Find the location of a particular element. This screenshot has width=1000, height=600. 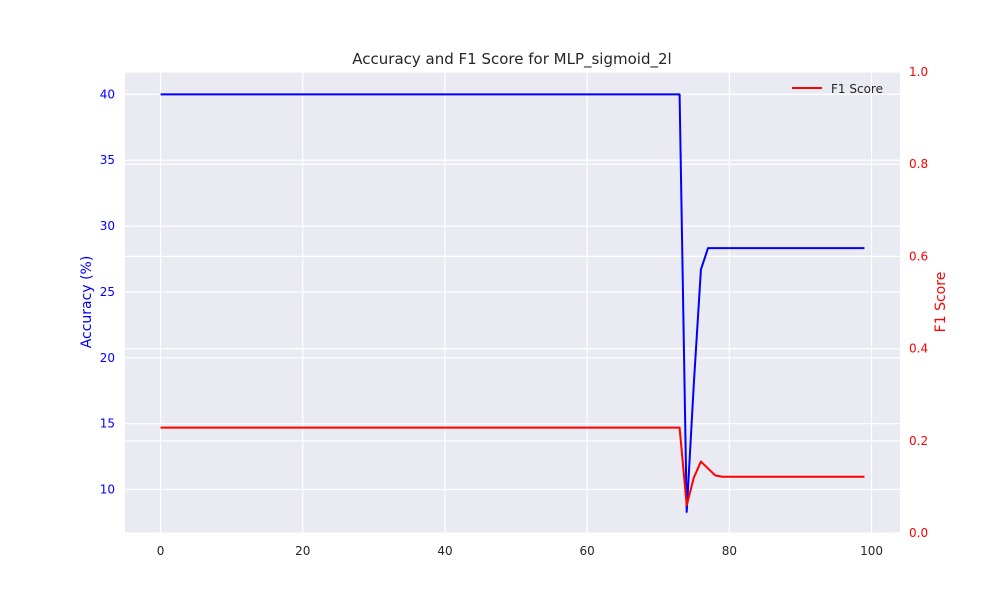

y-tick-label: 20 is located at coordinates (107, 358).